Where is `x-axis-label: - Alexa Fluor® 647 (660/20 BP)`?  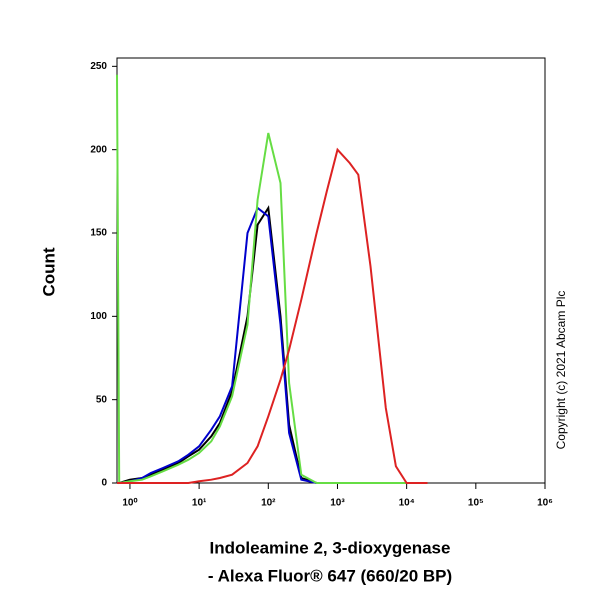
x-axis-label: - Alexa Fluor® 647 (660/20 BP) is located at coordinates (330, 575).